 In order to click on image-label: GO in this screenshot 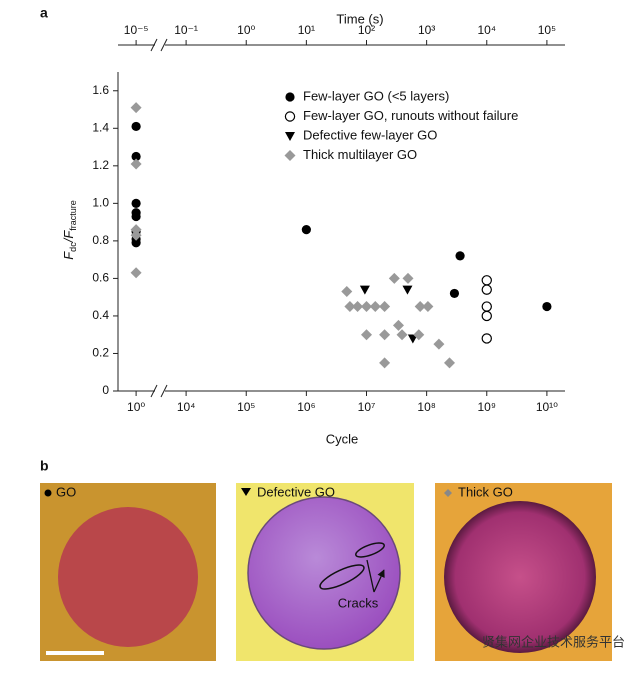, I will do `click(66, 491)`.